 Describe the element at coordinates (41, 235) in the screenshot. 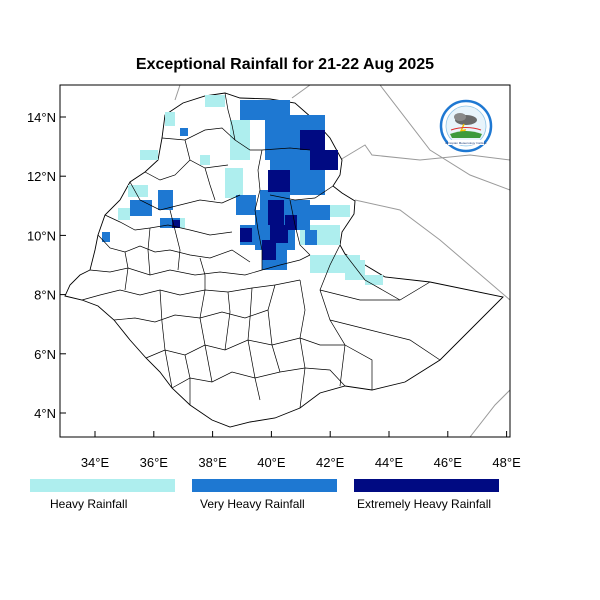

I see `y-tick-label: 10°N` at that location.